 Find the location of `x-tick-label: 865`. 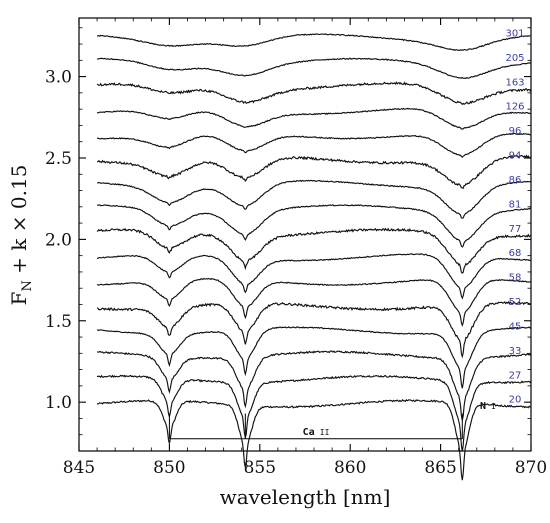

x-tick-label: 865 is located at coordinates (440, 468).